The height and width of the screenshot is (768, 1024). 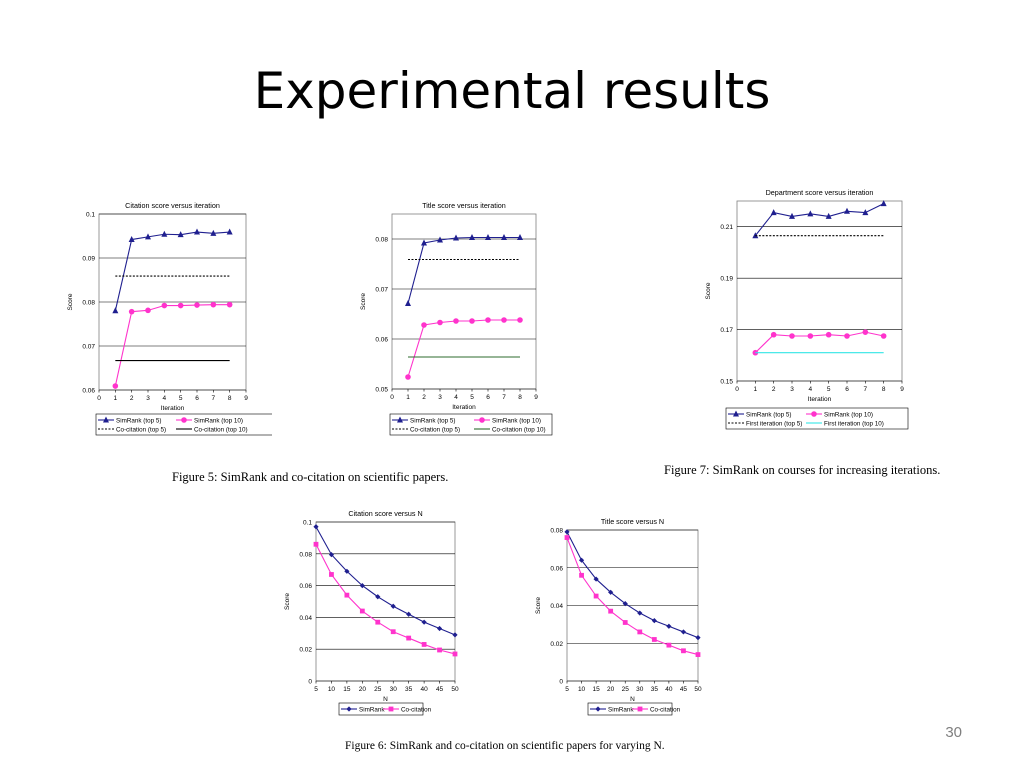 I want to click on legend-label: Co-citation, so click(x=416, y=709).